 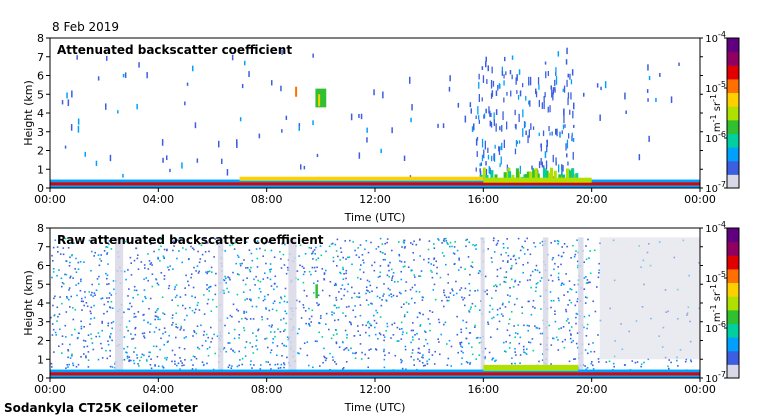 What do you see at coordinates (573, 176) in the screenshot?
I see `low-cloud-cell` at bounding box center [573, 176].